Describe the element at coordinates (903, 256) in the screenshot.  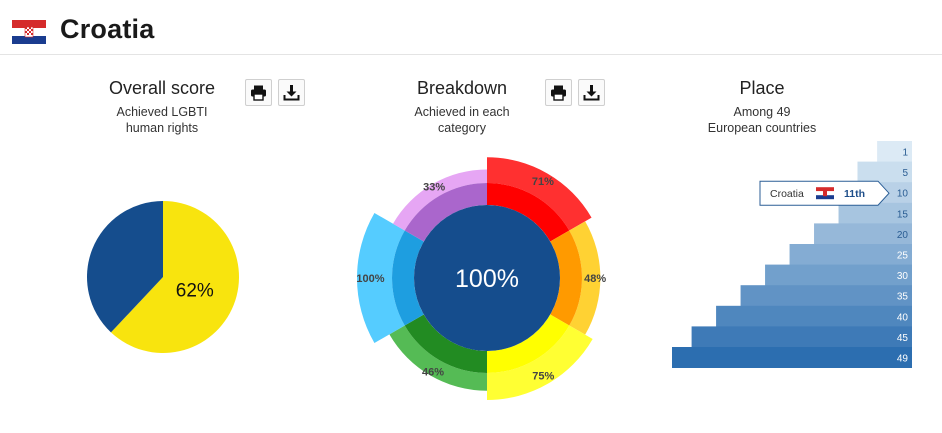
I see `place-tick-label-25: 25` at that location.